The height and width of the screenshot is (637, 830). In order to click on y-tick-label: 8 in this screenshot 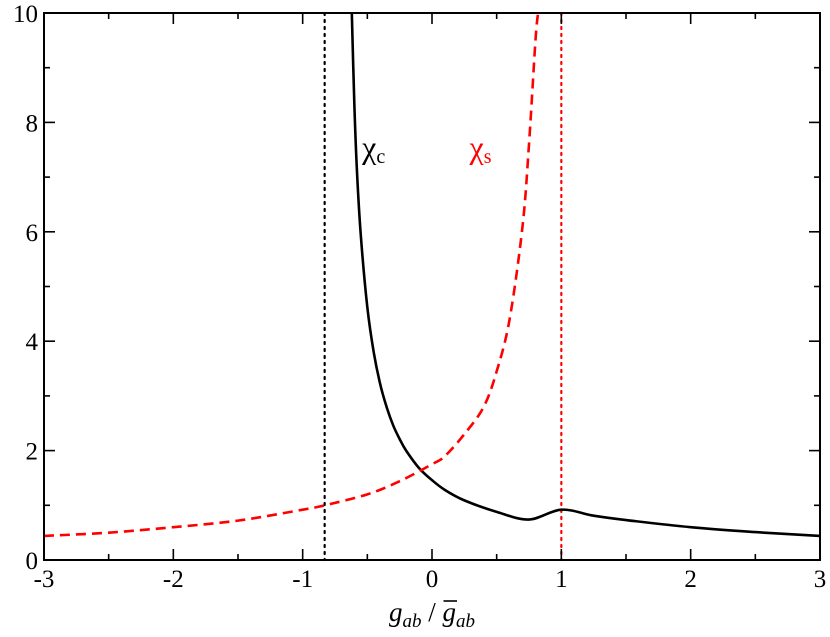, I will do `click(32, 123)`.